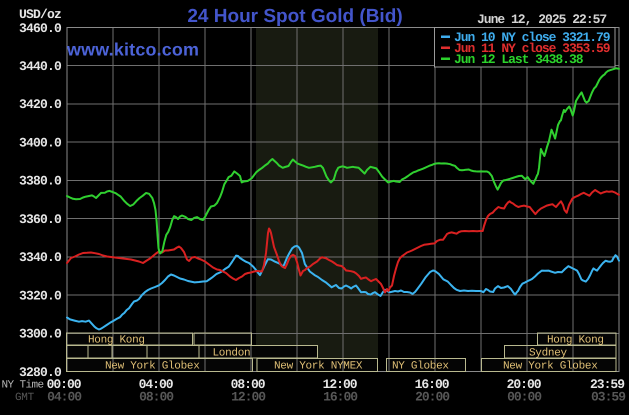 This screenshot has width=629, height=415. I want to click on svg-text: 3340.0, so click(40, 257).